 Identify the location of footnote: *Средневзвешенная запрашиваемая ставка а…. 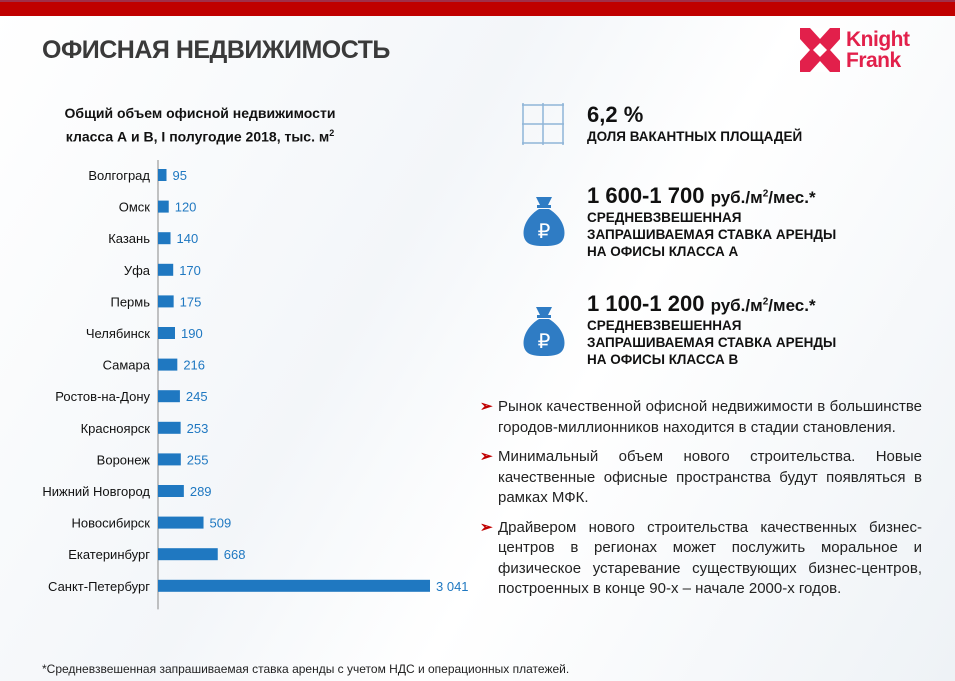
(306, 669).